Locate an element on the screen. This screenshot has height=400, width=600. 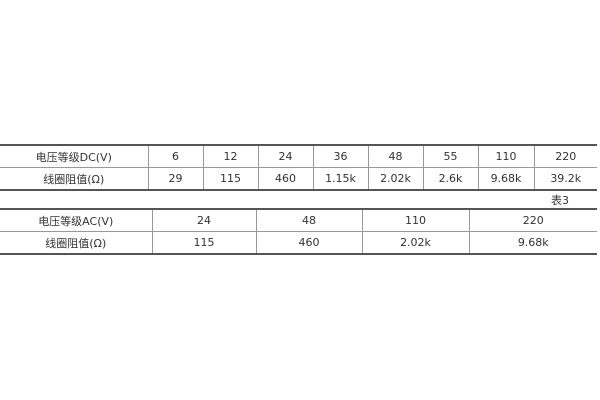
row-label: 电压等级AC(V) is located at coordinates (76, 220).